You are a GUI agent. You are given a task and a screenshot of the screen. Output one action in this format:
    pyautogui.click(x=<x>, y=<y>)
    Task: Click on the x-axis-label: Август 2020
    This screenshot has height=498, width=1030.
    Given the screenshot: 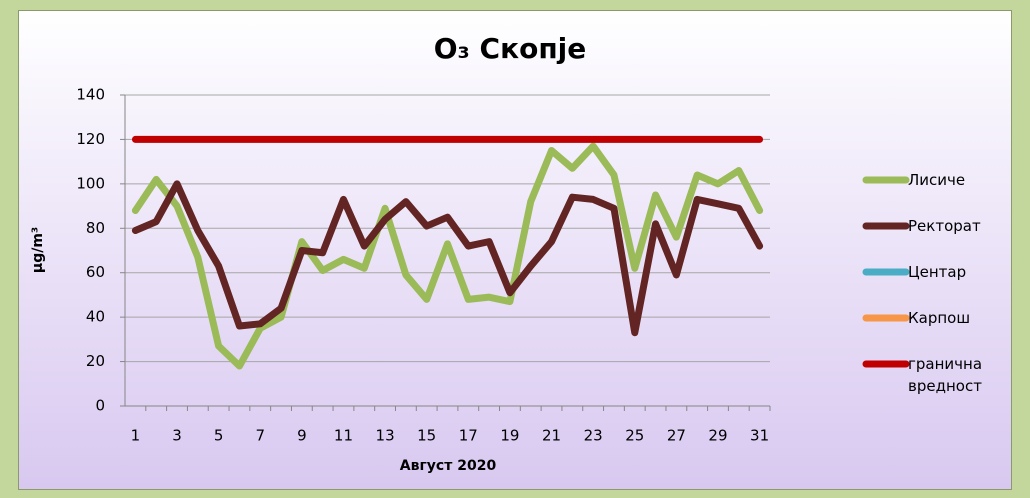 What is the action you would take?
    pyautogui.click(x=448, y=466)
    